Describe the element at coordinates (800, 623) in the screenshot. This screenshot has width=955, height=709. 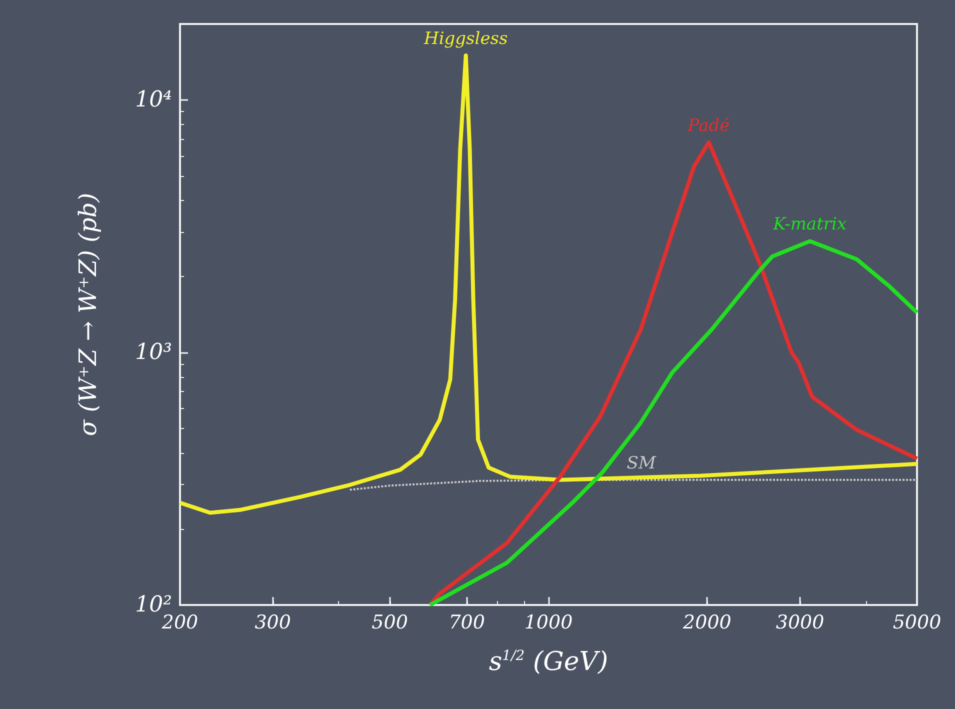
I see `x-tick-label: 3000` at that location.